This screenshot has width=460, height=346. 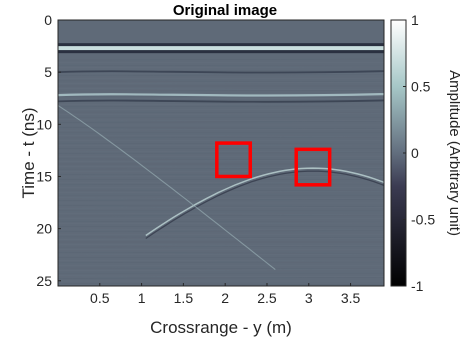 I want to click on colorbar-tick-label: 1, so click(x=415, y=20).